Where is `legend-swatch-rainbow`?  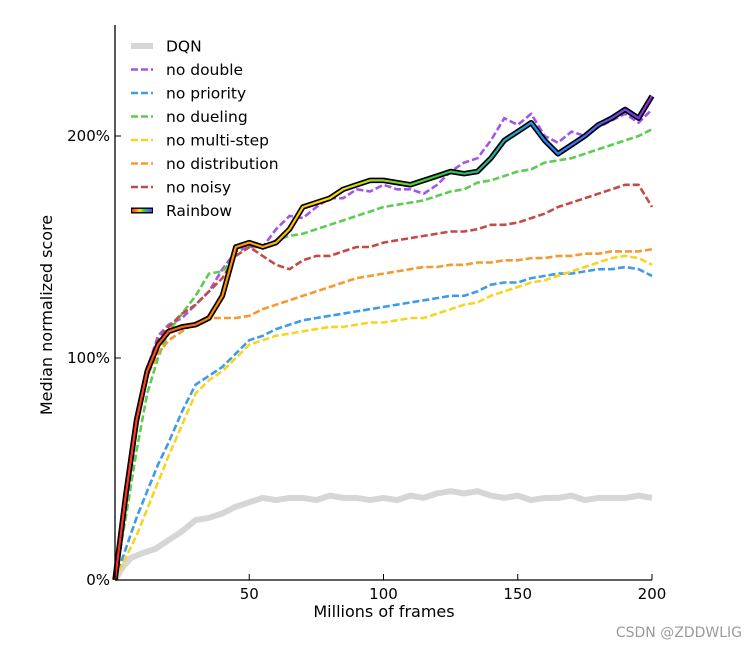 legend-swatch-rainbow is located at coordinates (142, 210).